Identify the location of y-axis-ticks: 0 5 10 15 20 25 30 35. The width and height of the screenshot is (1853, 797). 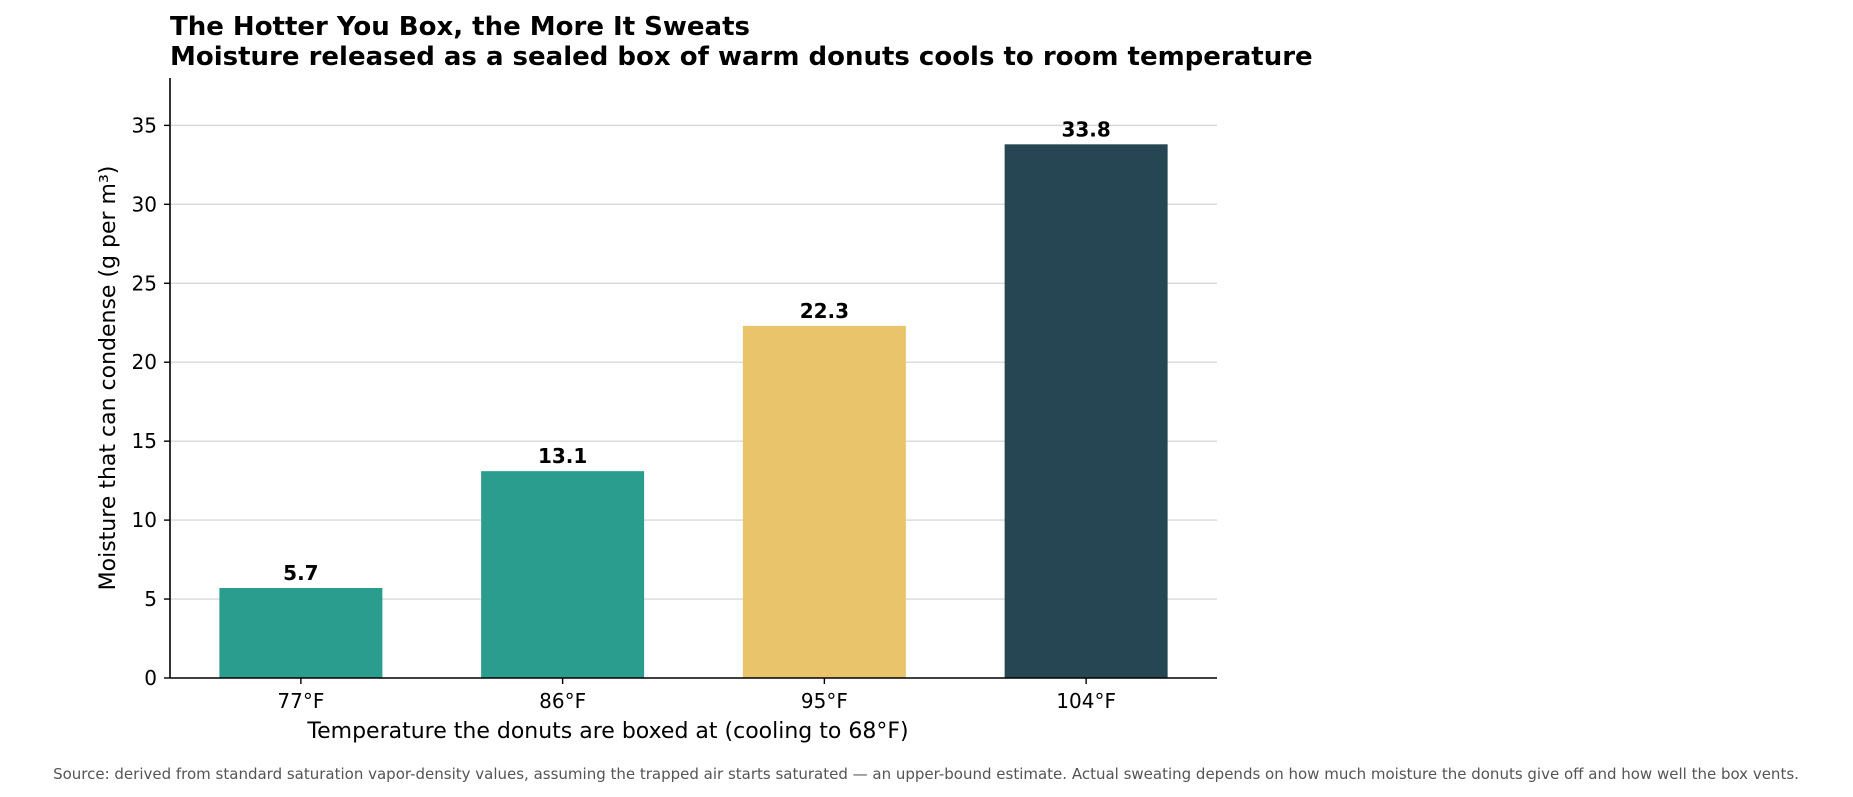
(151, 401).